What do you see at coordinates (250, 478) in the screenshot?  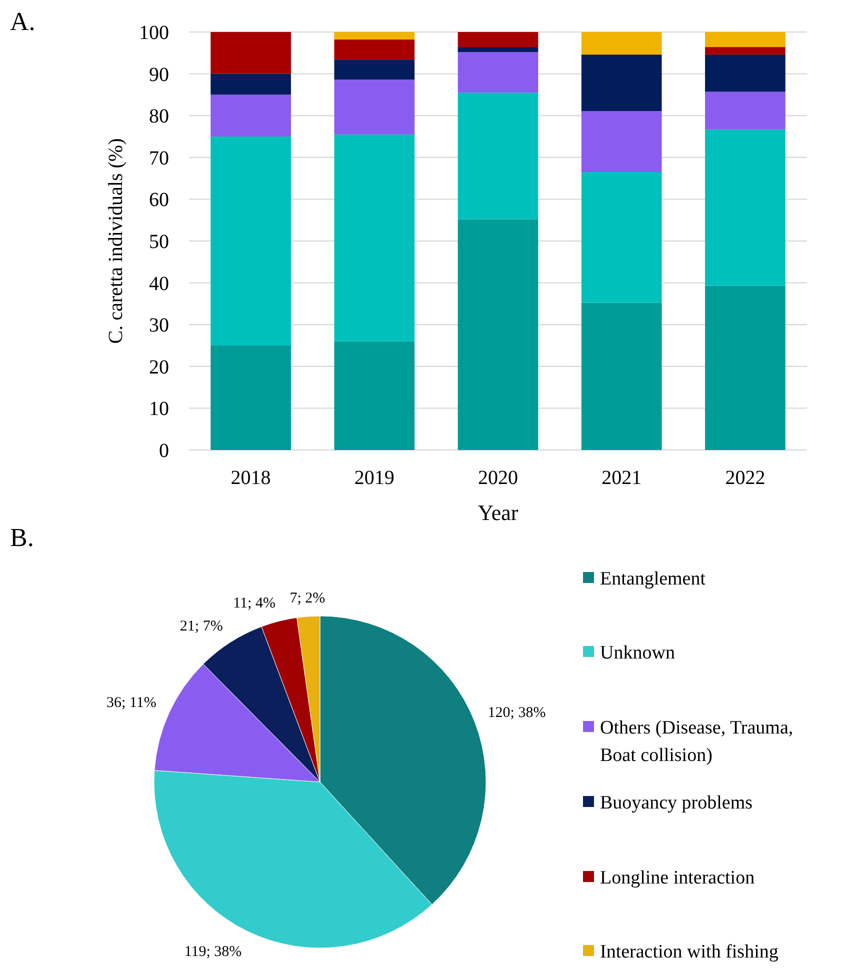 I see `x-tick-label: 2018` at bounding box center [250, 478].